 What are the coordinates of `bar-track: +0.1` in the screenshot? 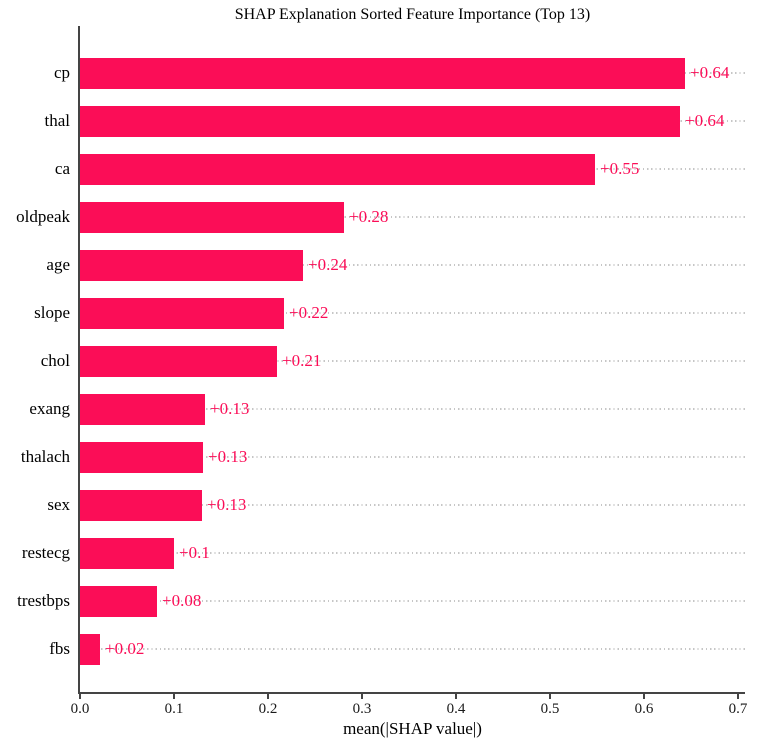 It's located at (411, 553).